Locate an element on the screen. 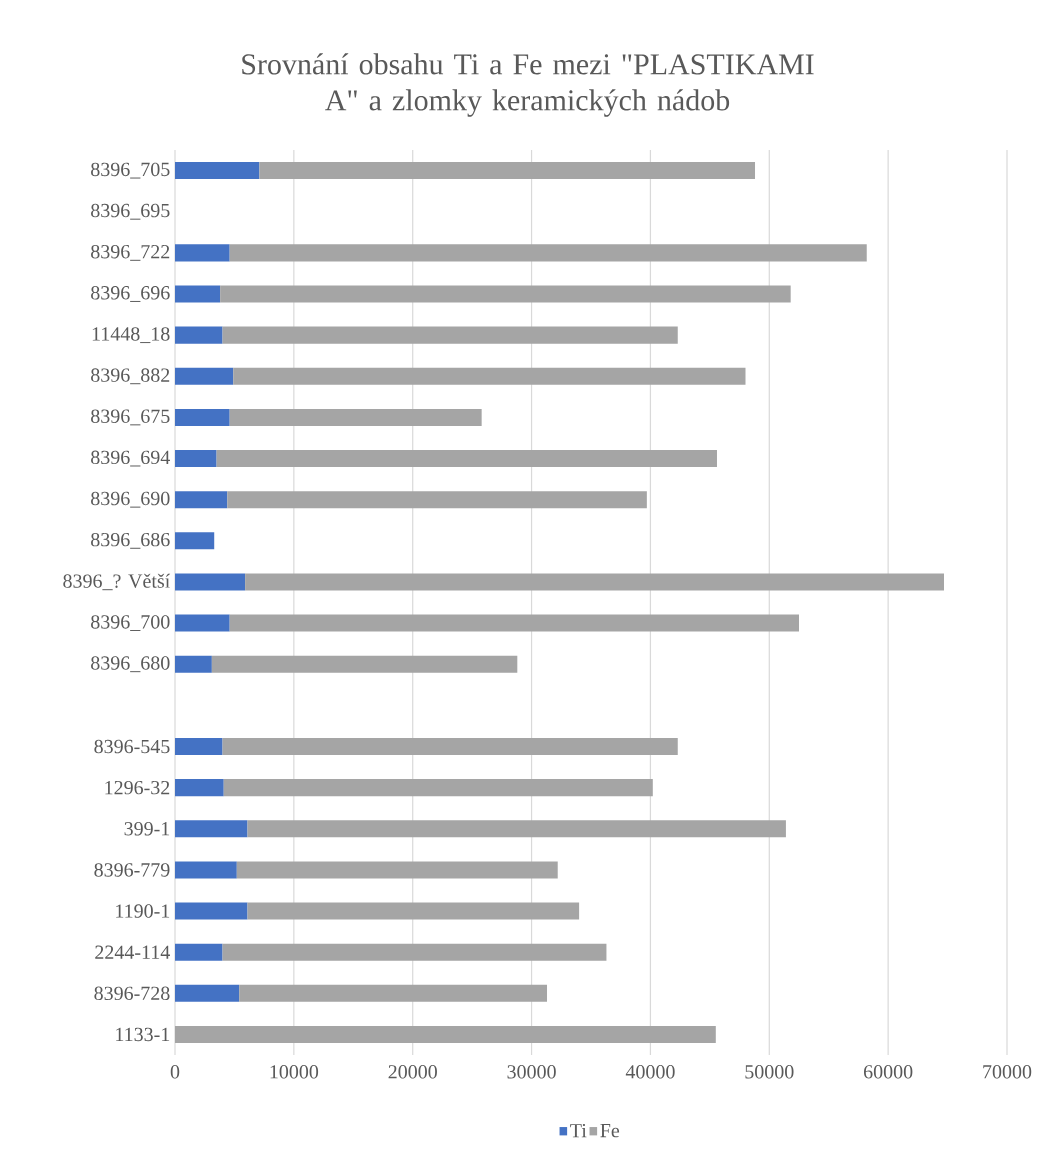 This screenshot has width=1055, height=1171. x-tick-label: 50000 is located at coordinates (769, 1072).